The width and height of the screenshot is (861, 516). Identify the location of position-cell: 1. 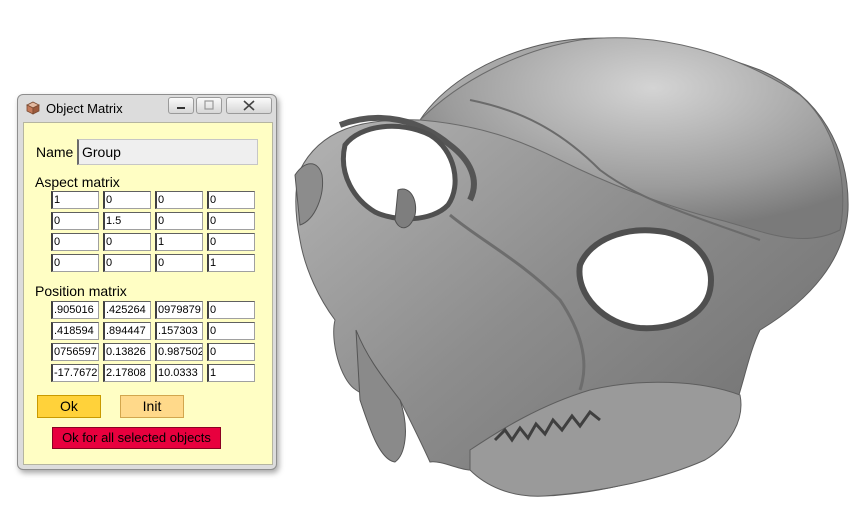
(231, 373).